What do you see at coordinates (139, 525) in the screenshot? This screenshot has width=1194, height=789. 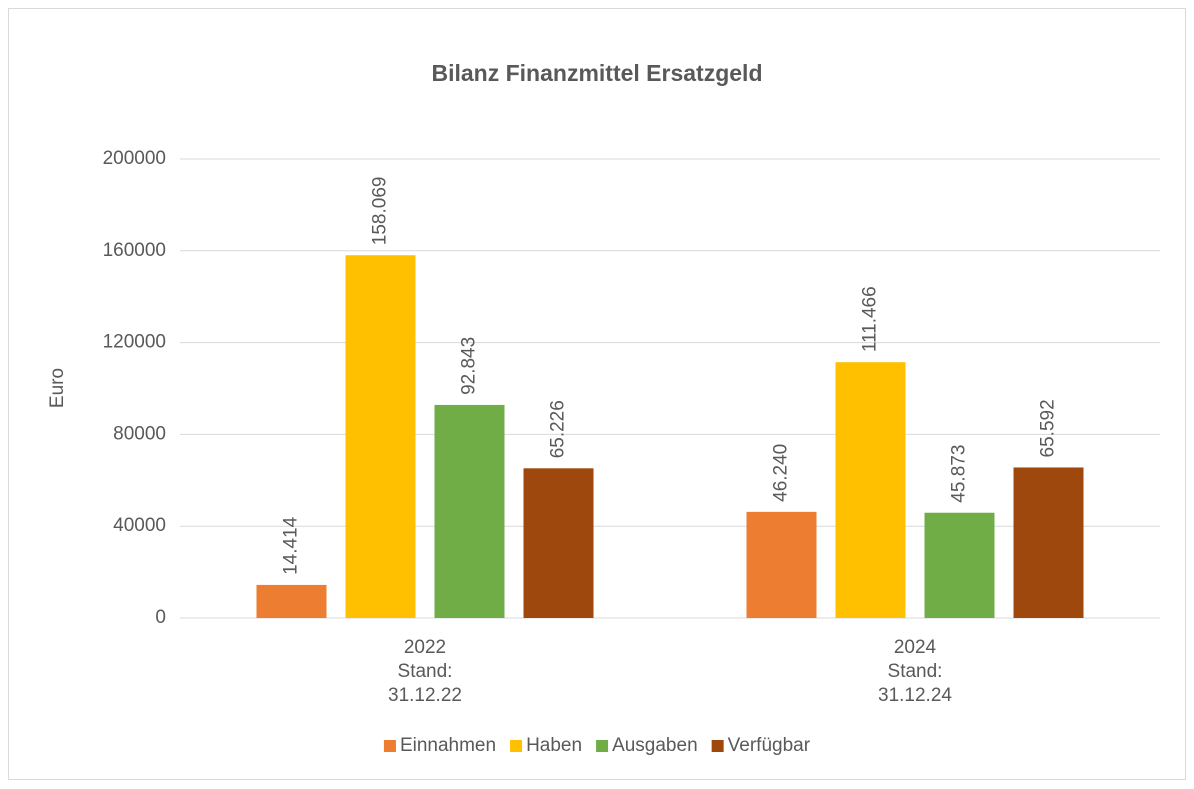 I see `y-tick-label: 40000` at bounding box center [139, 525].